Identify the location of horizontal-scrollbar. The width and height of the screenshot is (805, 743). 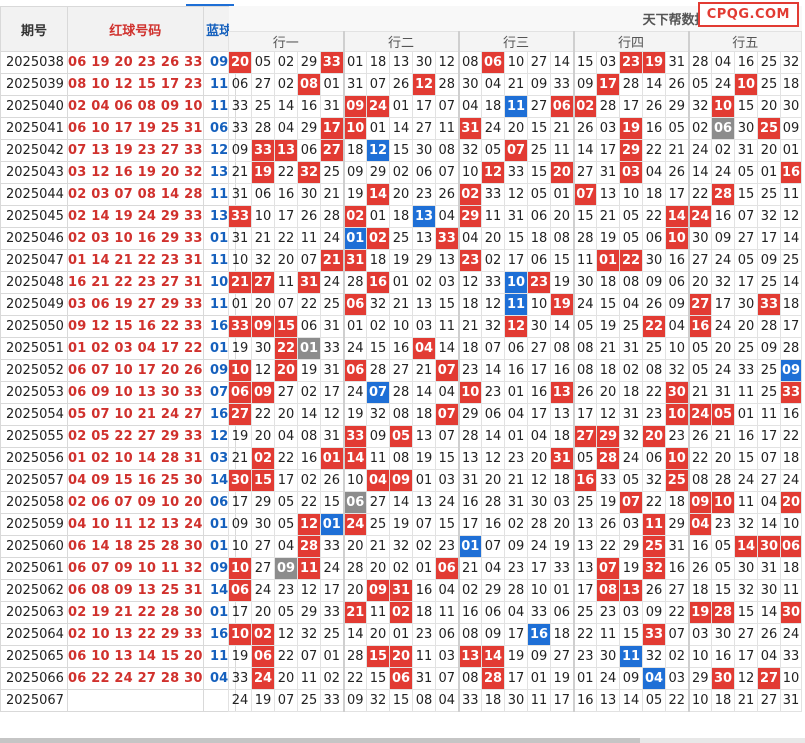
(402, 740).